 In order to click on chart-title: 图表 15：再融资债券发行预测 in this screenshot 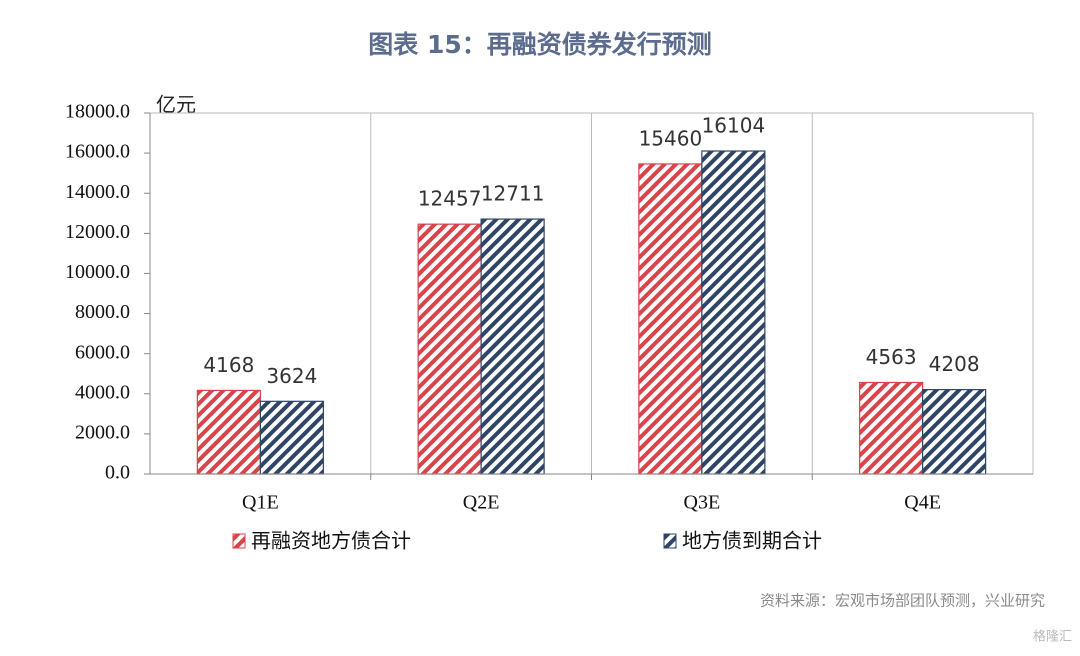, I will do `click(540, 44)`.